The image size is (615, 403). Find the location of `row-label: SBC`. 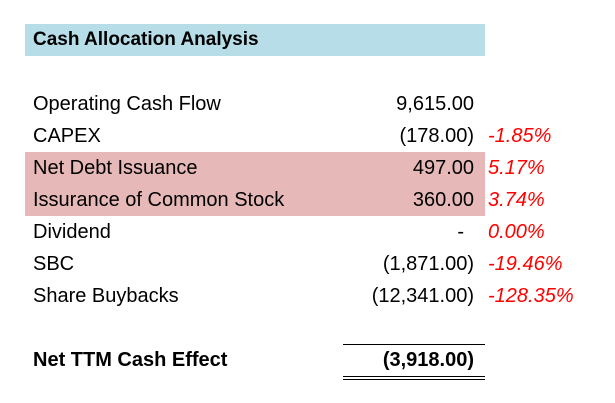

row-label: SBC is located at coordinates (54, 264).